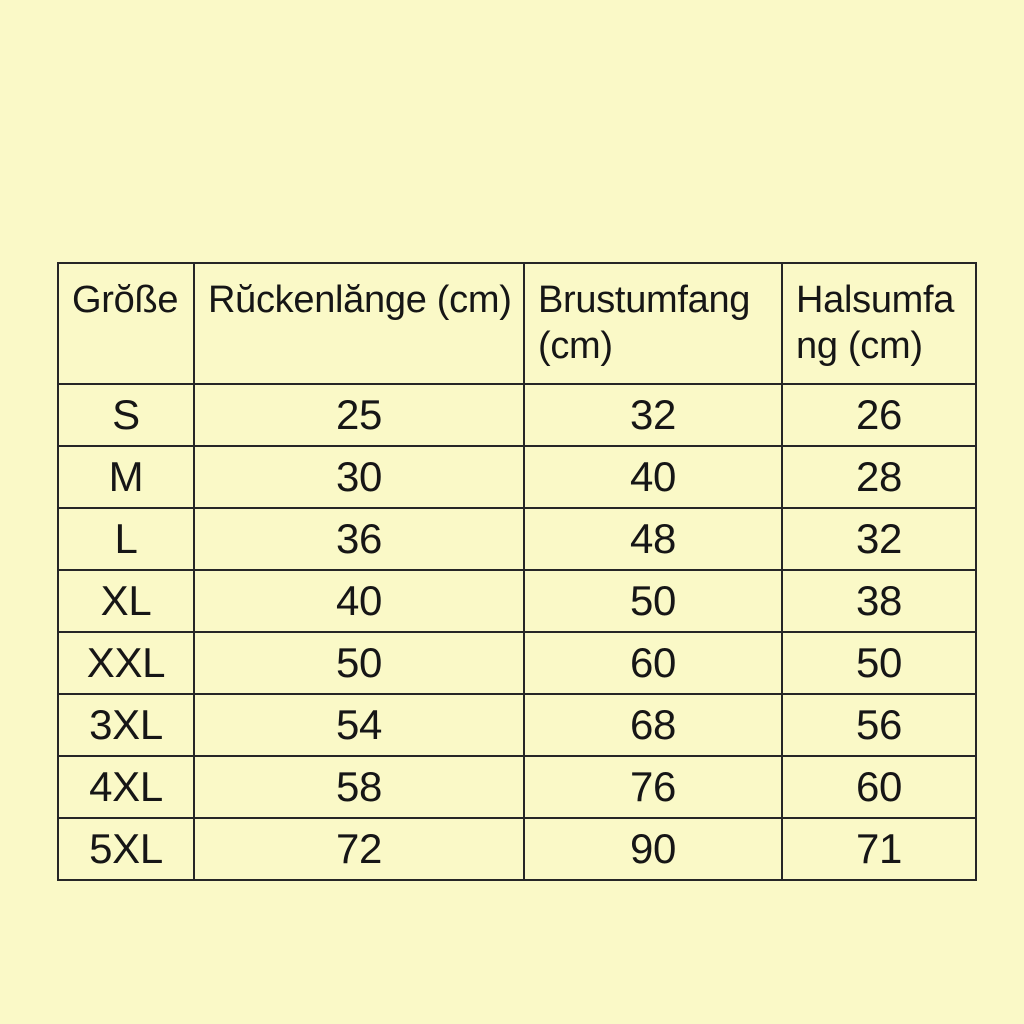 The image size is (1024, 1024). I want to click on header-size: Grŏße, so click(126, 323).